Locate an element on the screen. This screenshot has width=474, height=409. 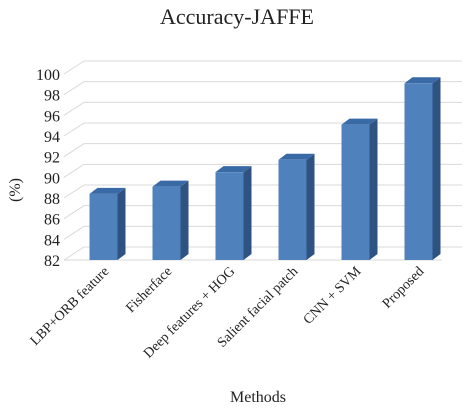
x-tick-label: LBP+ORB feature is located at coordinates (70, 306).